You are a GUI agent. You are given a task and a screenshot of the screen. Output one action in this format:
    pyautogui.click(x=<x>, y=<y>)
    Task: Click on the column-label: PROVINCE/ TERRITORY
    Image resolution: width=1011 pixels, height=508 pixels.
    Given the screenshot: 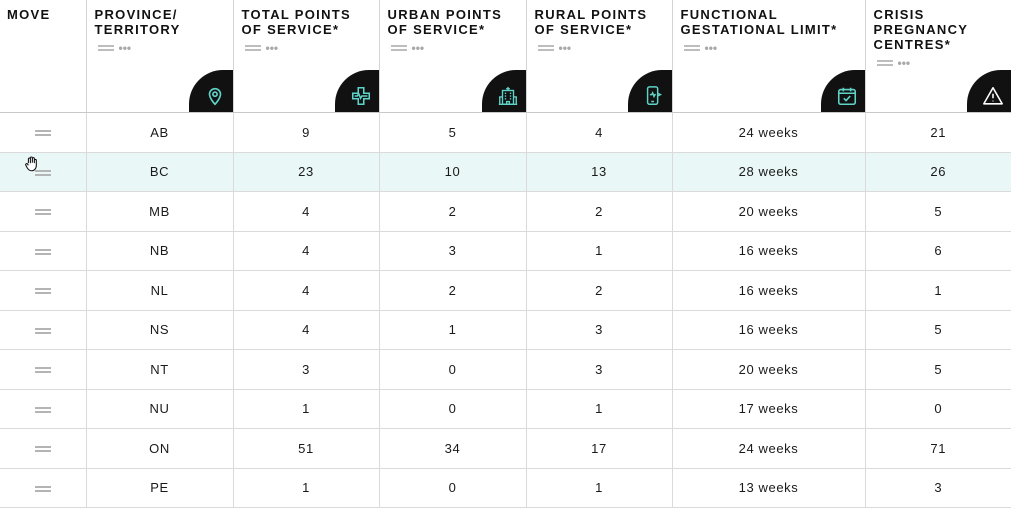 What is the action you would take?
    pyautogui.click(x=160, y=18)
    